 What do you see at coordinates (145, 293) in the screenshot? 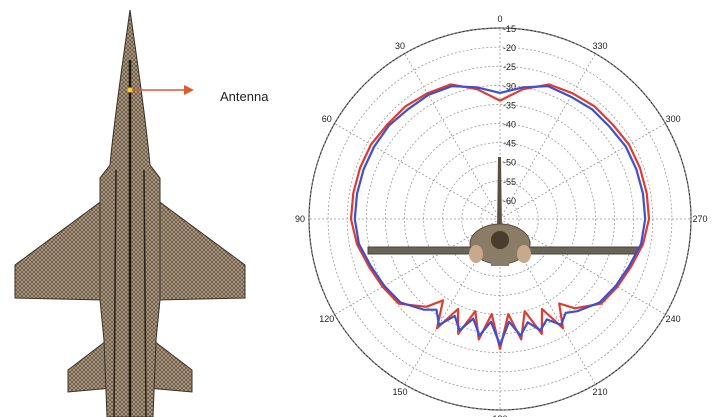
I see `fuselage-seam-right` at bounding box center [145, 293].